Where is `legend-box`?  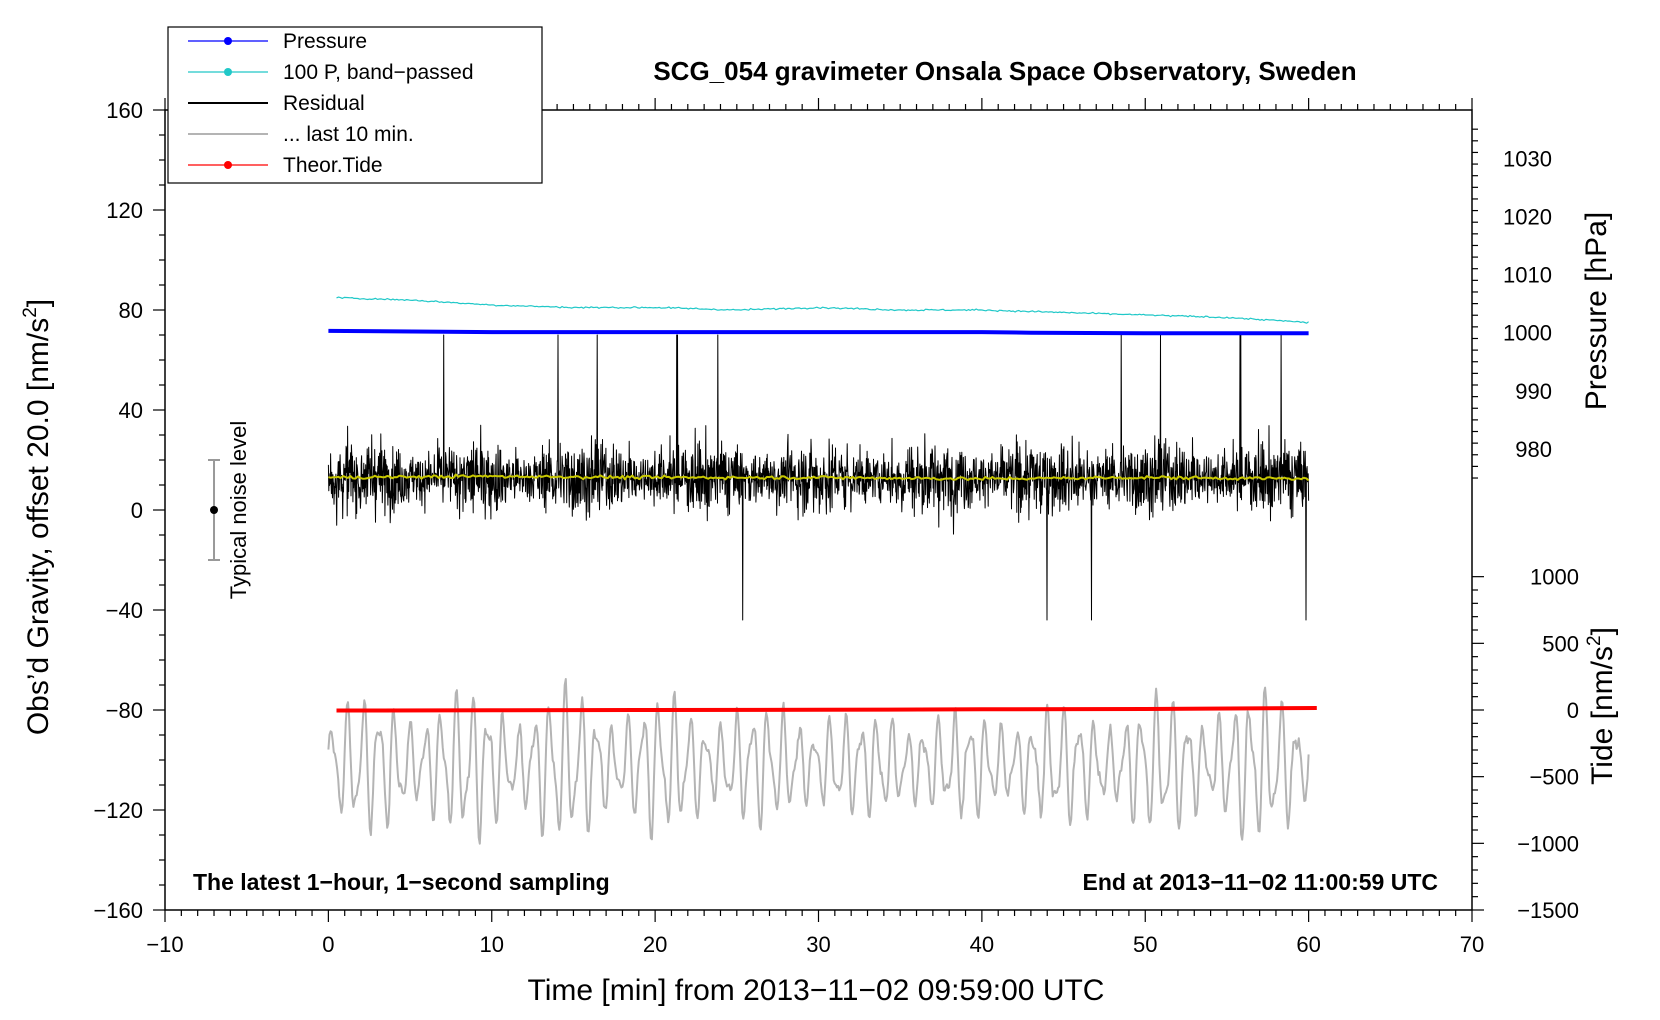
legend-box is located at coordinates (355, 105).